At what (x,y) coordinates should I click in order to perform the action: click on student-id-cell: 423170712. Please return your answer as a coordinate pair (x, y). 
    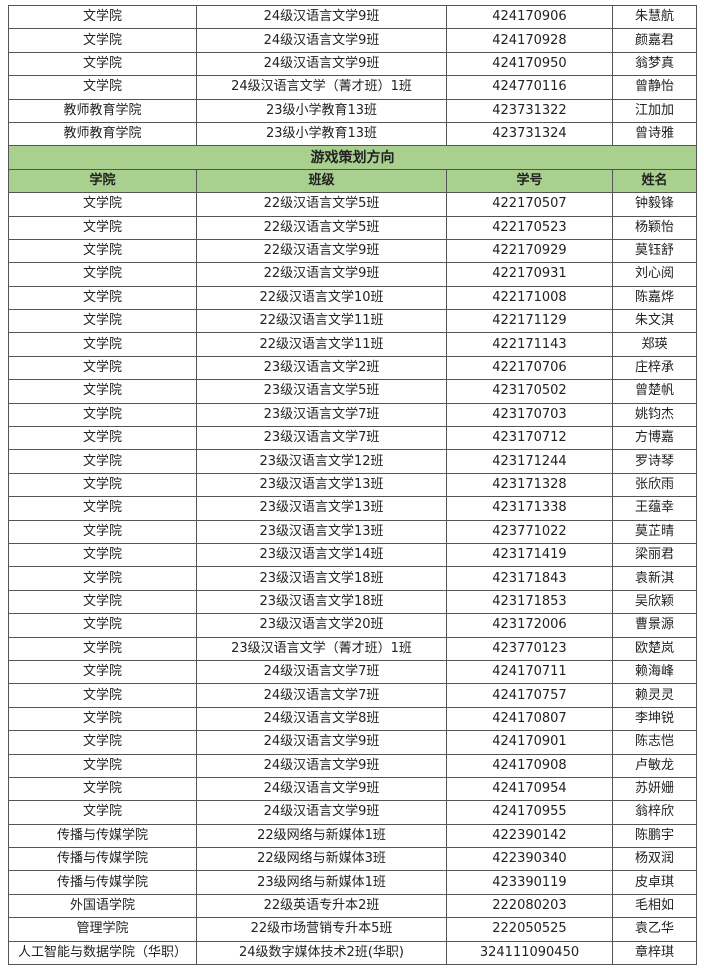
    Looking at the image, I should click on (529, 438).